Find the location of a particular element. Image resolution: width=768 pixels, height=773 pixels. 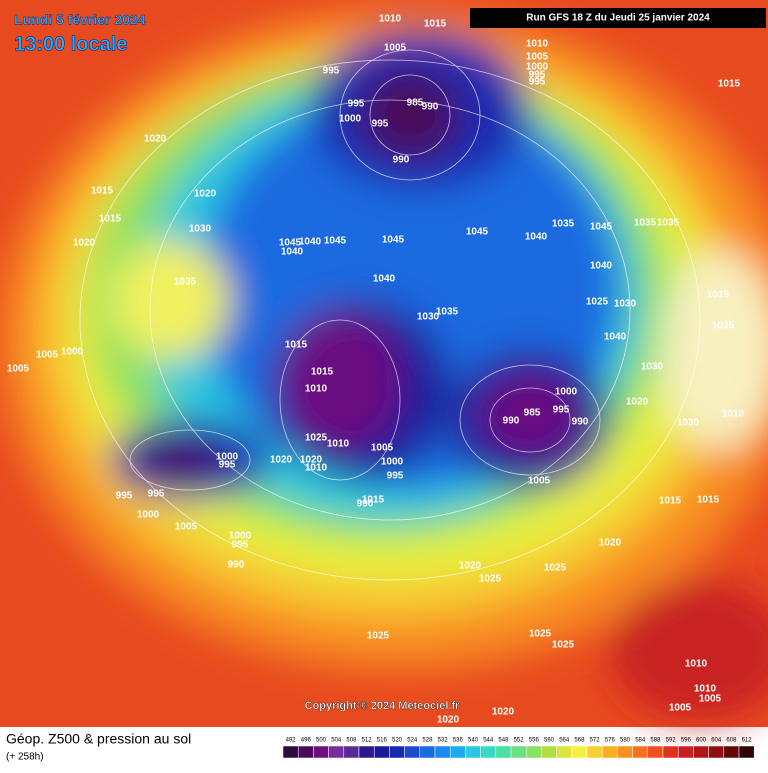

scale-label: 520 is located at coordinates (397, 741).